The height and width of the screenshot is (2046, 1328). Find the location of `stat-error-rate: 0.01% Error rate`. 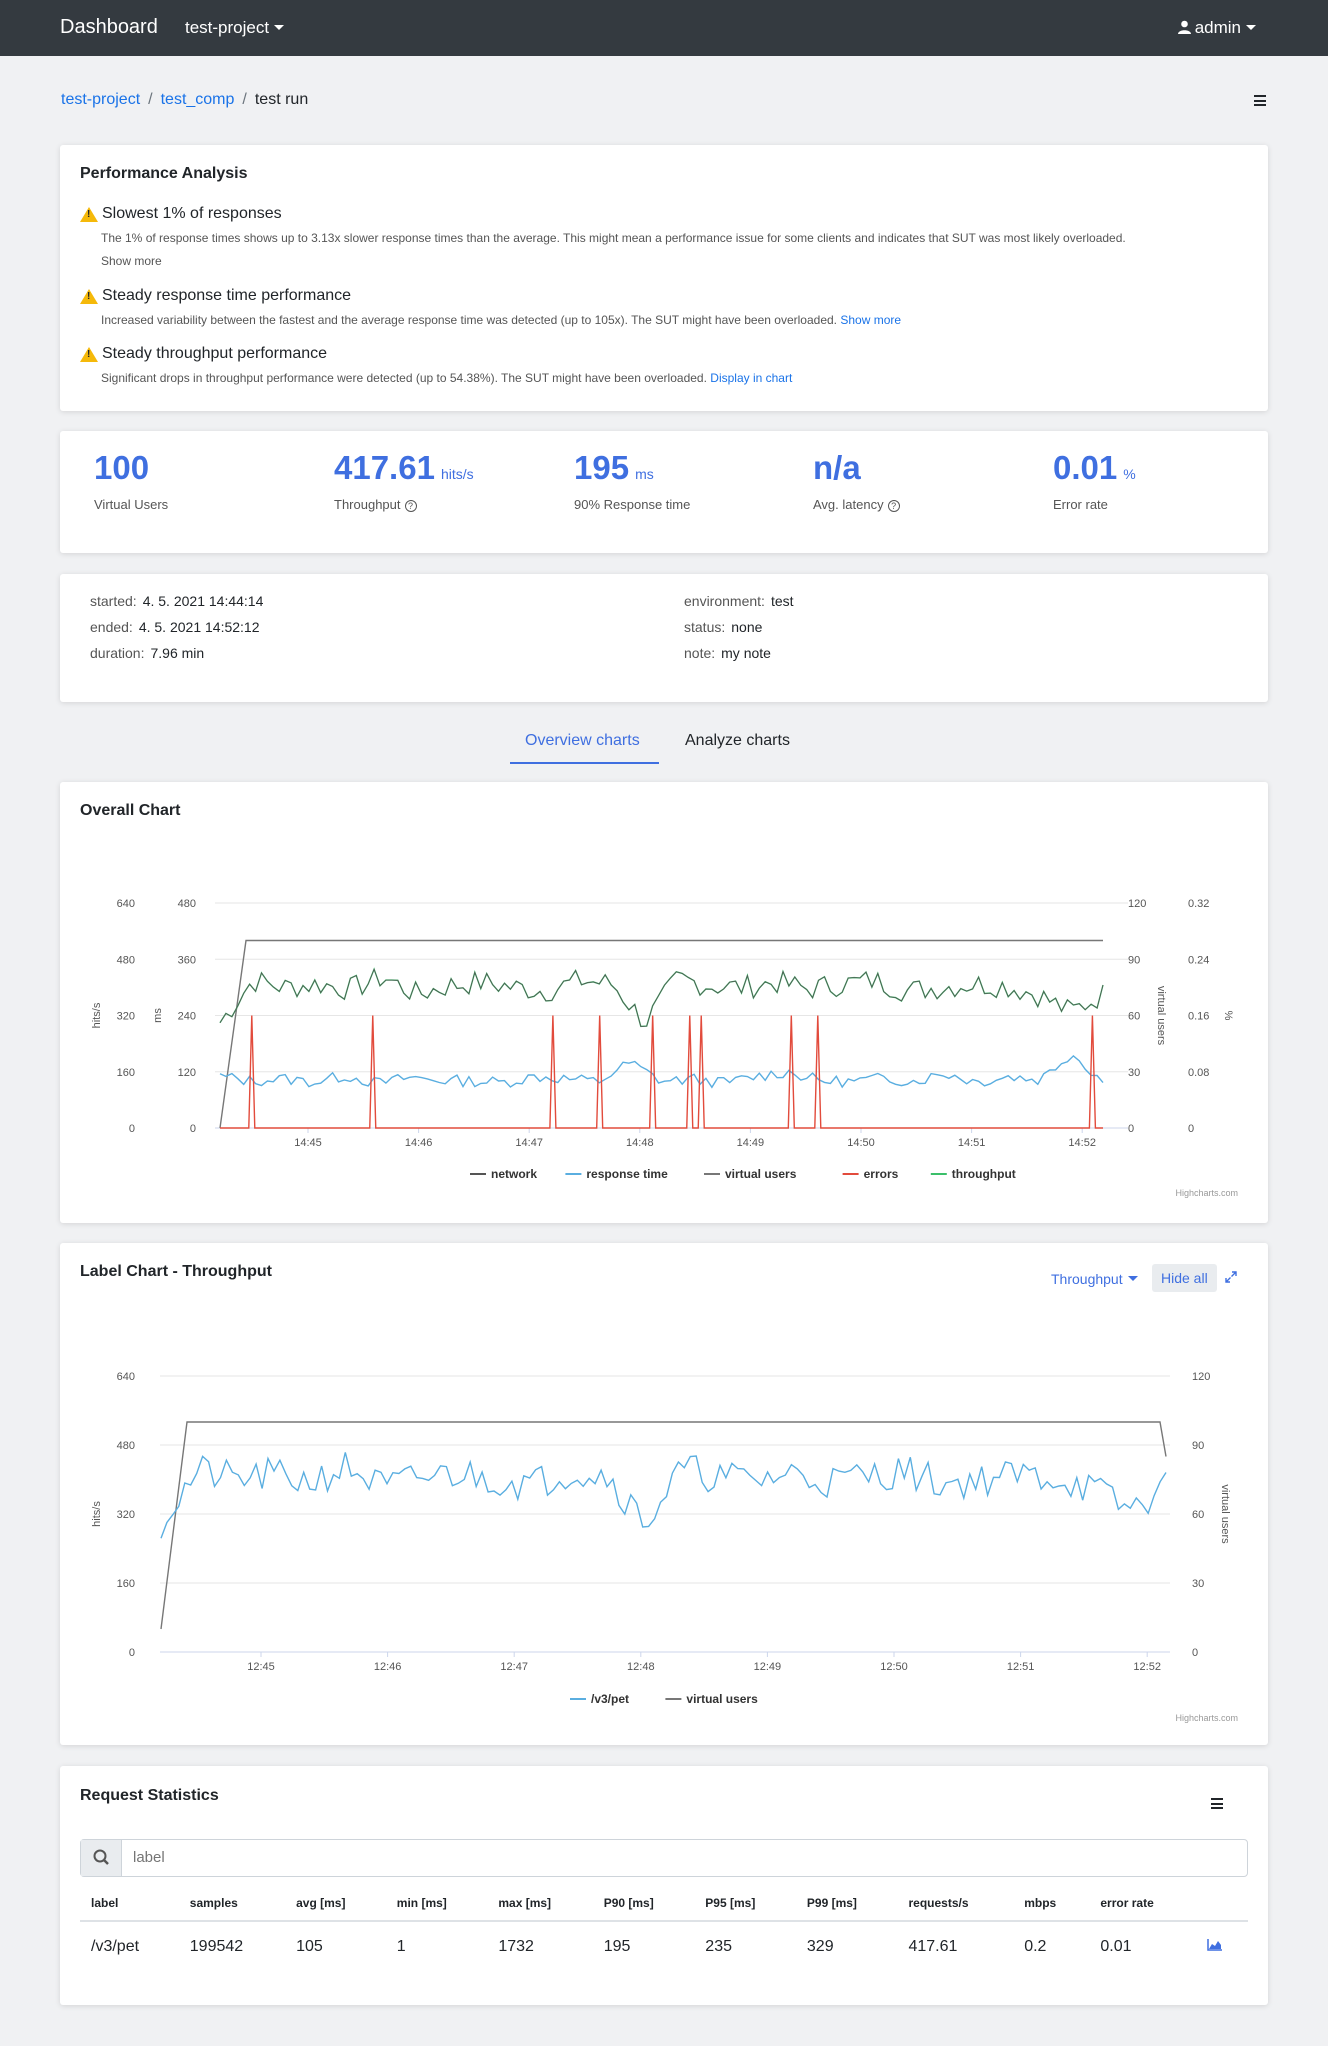

stat-error-rate: 0.01% Error rate is located at coordinates (1094, 480).